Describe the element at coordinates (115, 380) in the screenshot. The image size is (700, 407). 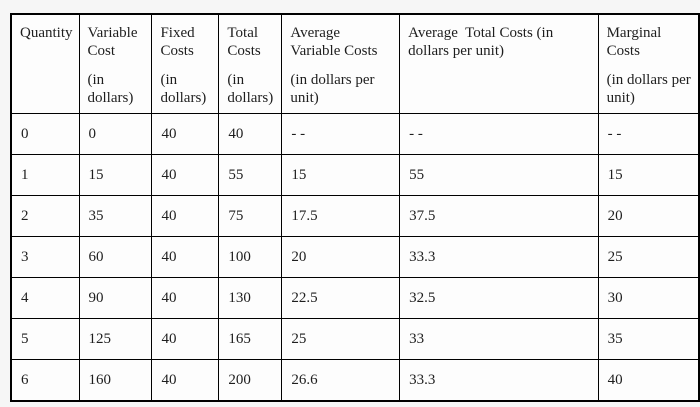
I see `cell-r6-c1: 160` at that location.